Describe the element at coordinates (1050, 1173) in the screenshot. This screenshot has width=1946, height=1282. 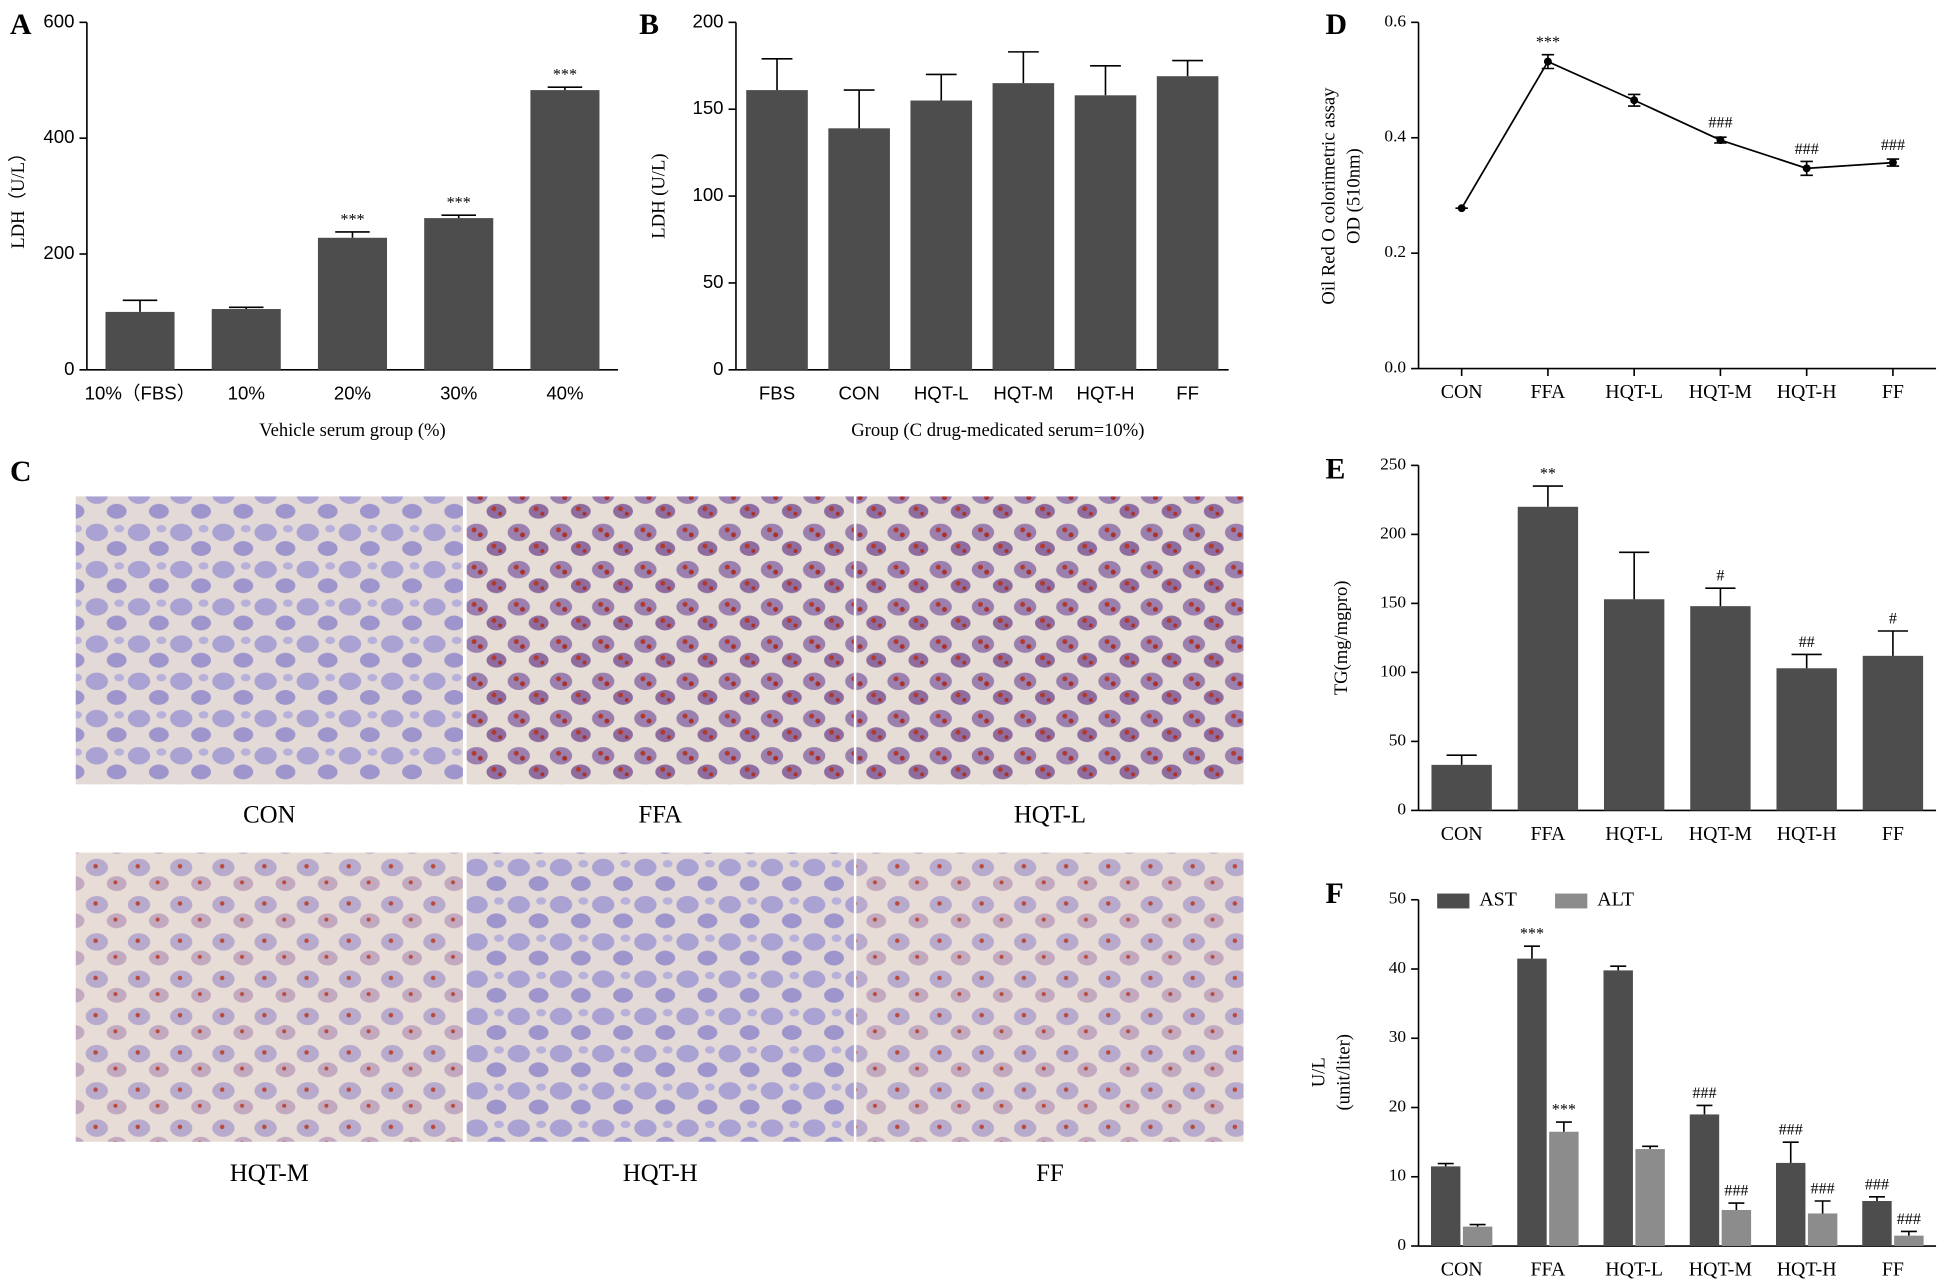
I see `micrograph-label: FF` at that location.